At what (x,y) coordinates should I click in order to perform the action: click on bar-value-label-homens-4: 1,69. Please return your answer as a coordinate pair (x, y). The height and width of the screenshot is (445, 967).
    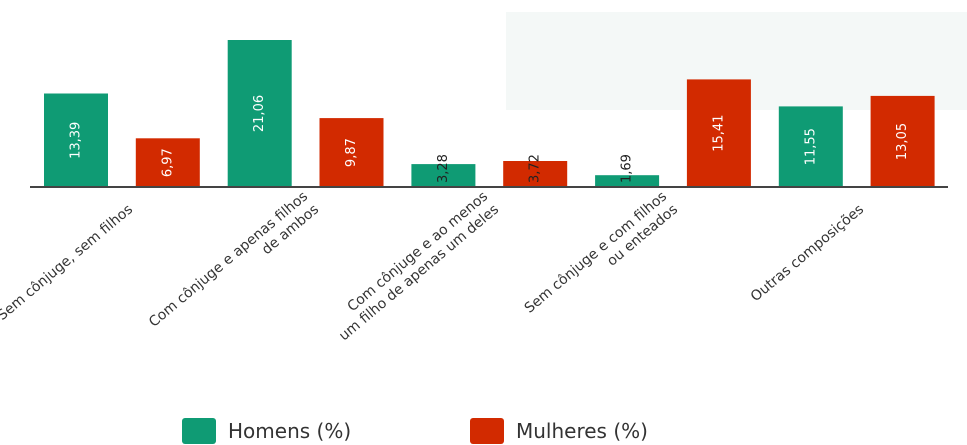
    Looking at the image, I should click on (627, 168).